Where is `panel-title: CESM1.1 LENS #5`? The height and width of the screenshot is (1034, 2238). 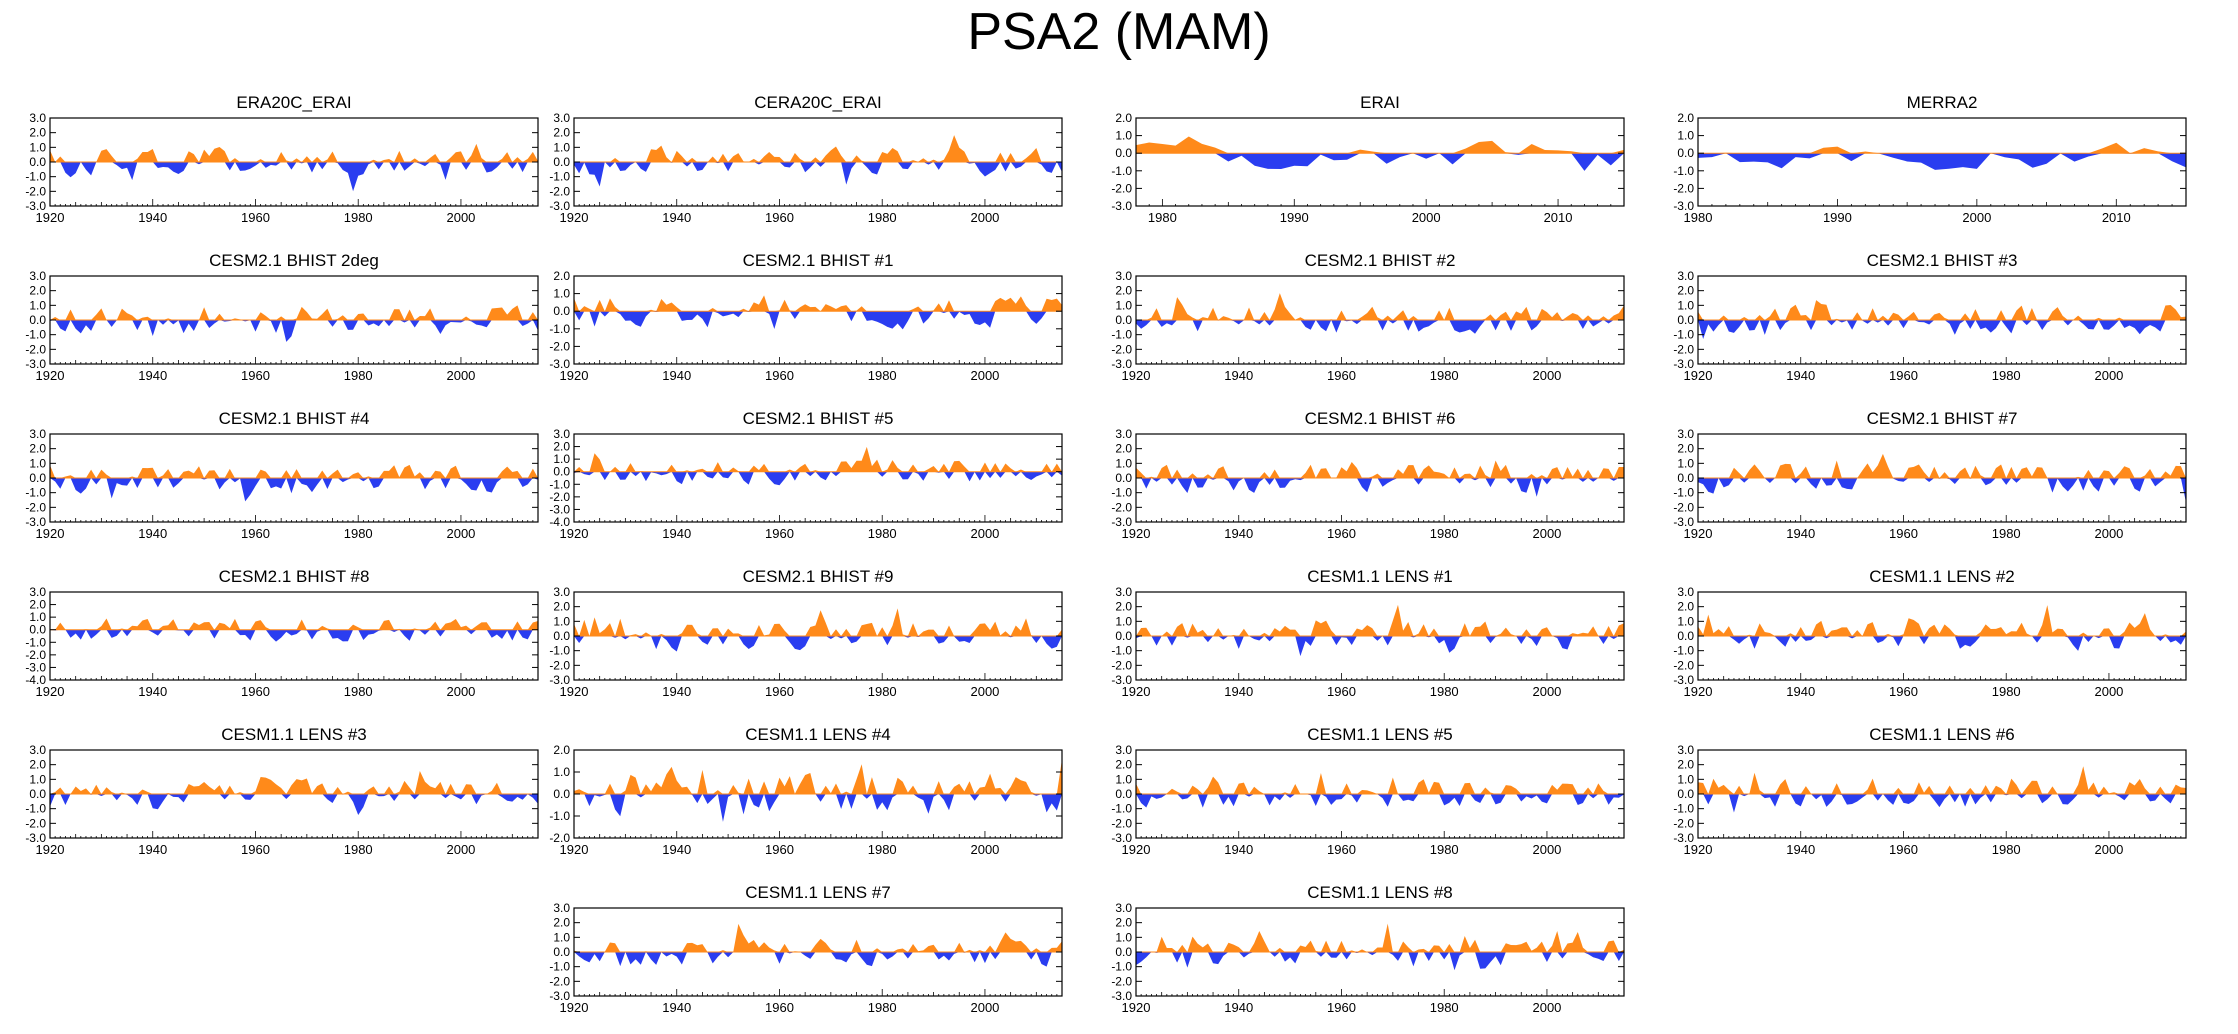
panel-title: CESM1.1 LENS #5 is located at coordinates (1380, 734).